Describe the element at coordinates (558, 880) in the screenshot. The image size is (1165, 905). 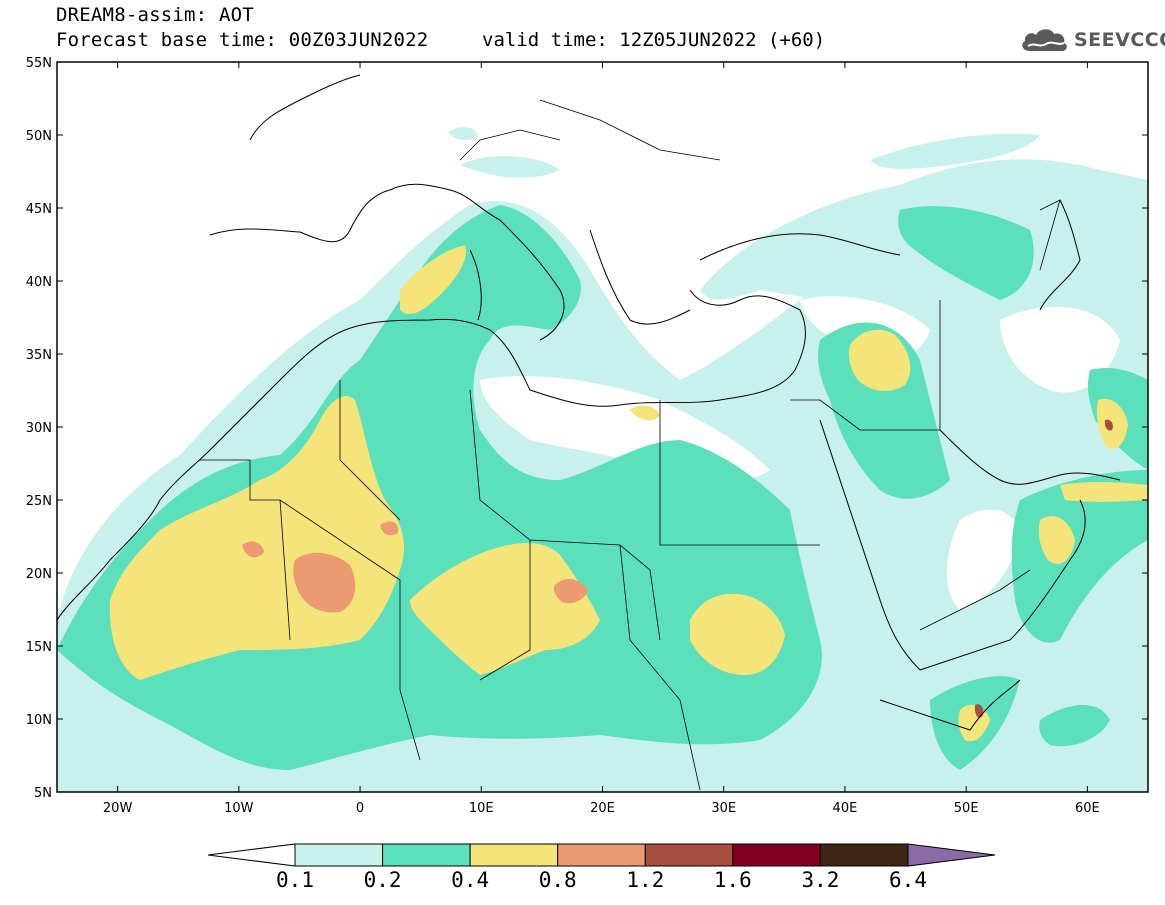
I see `colorbar-label: 0.8` at that location.